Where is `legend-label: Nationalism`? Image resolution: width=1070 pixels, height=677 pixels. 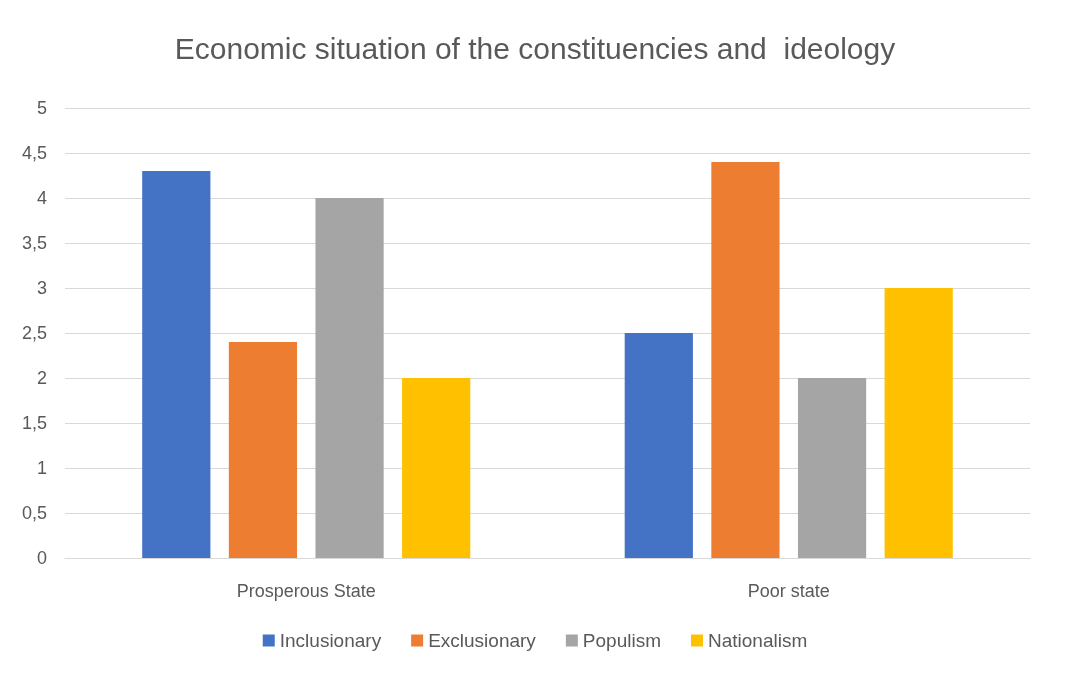
legend-label: Nationalism is located at coordinates (757, 640).